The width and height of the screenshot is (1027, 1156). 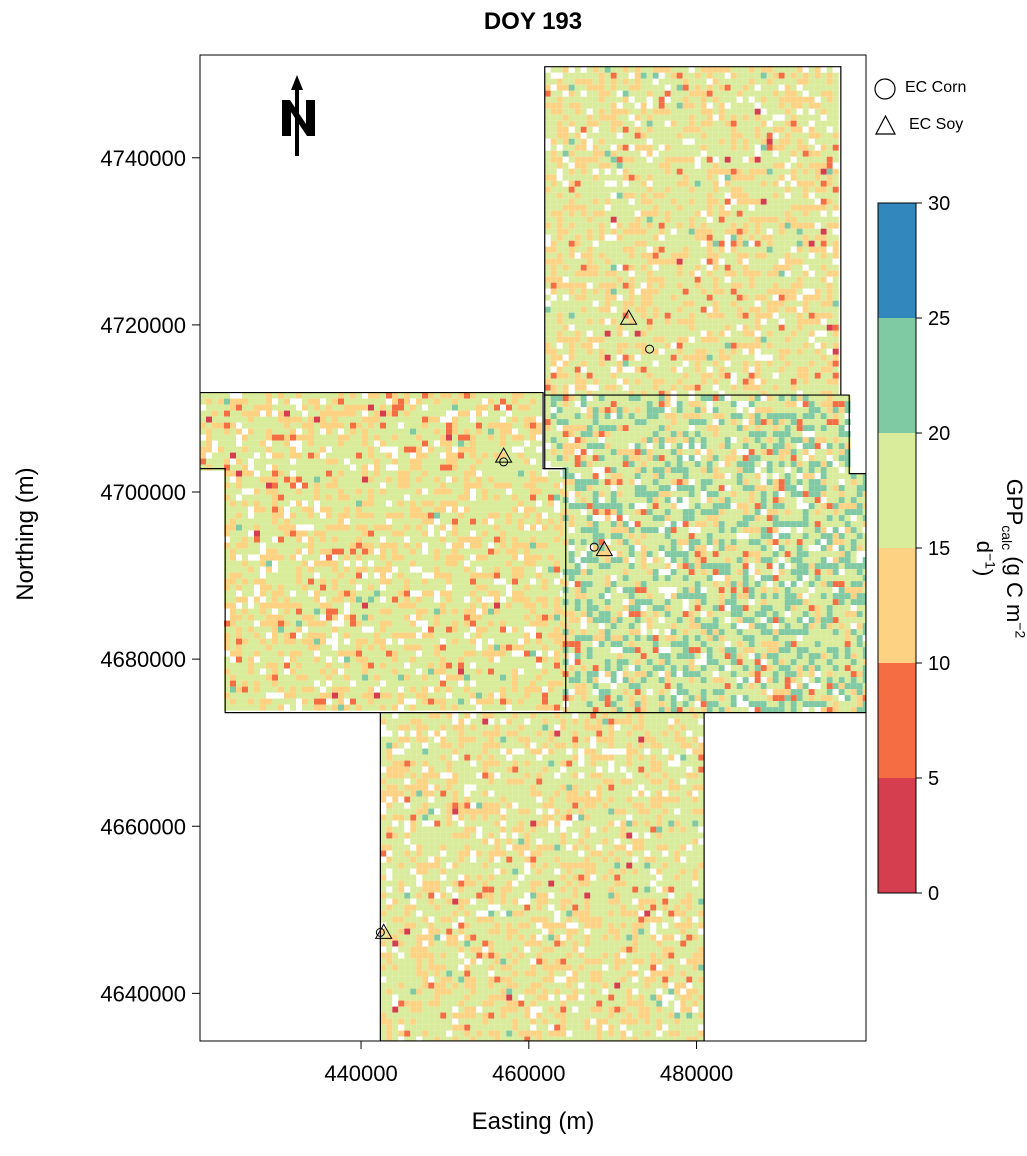 What do you see at coordinates (990, 560) in the screenshot?
I see `cb-label-sup2: −1` at bounding box center [990, 560].